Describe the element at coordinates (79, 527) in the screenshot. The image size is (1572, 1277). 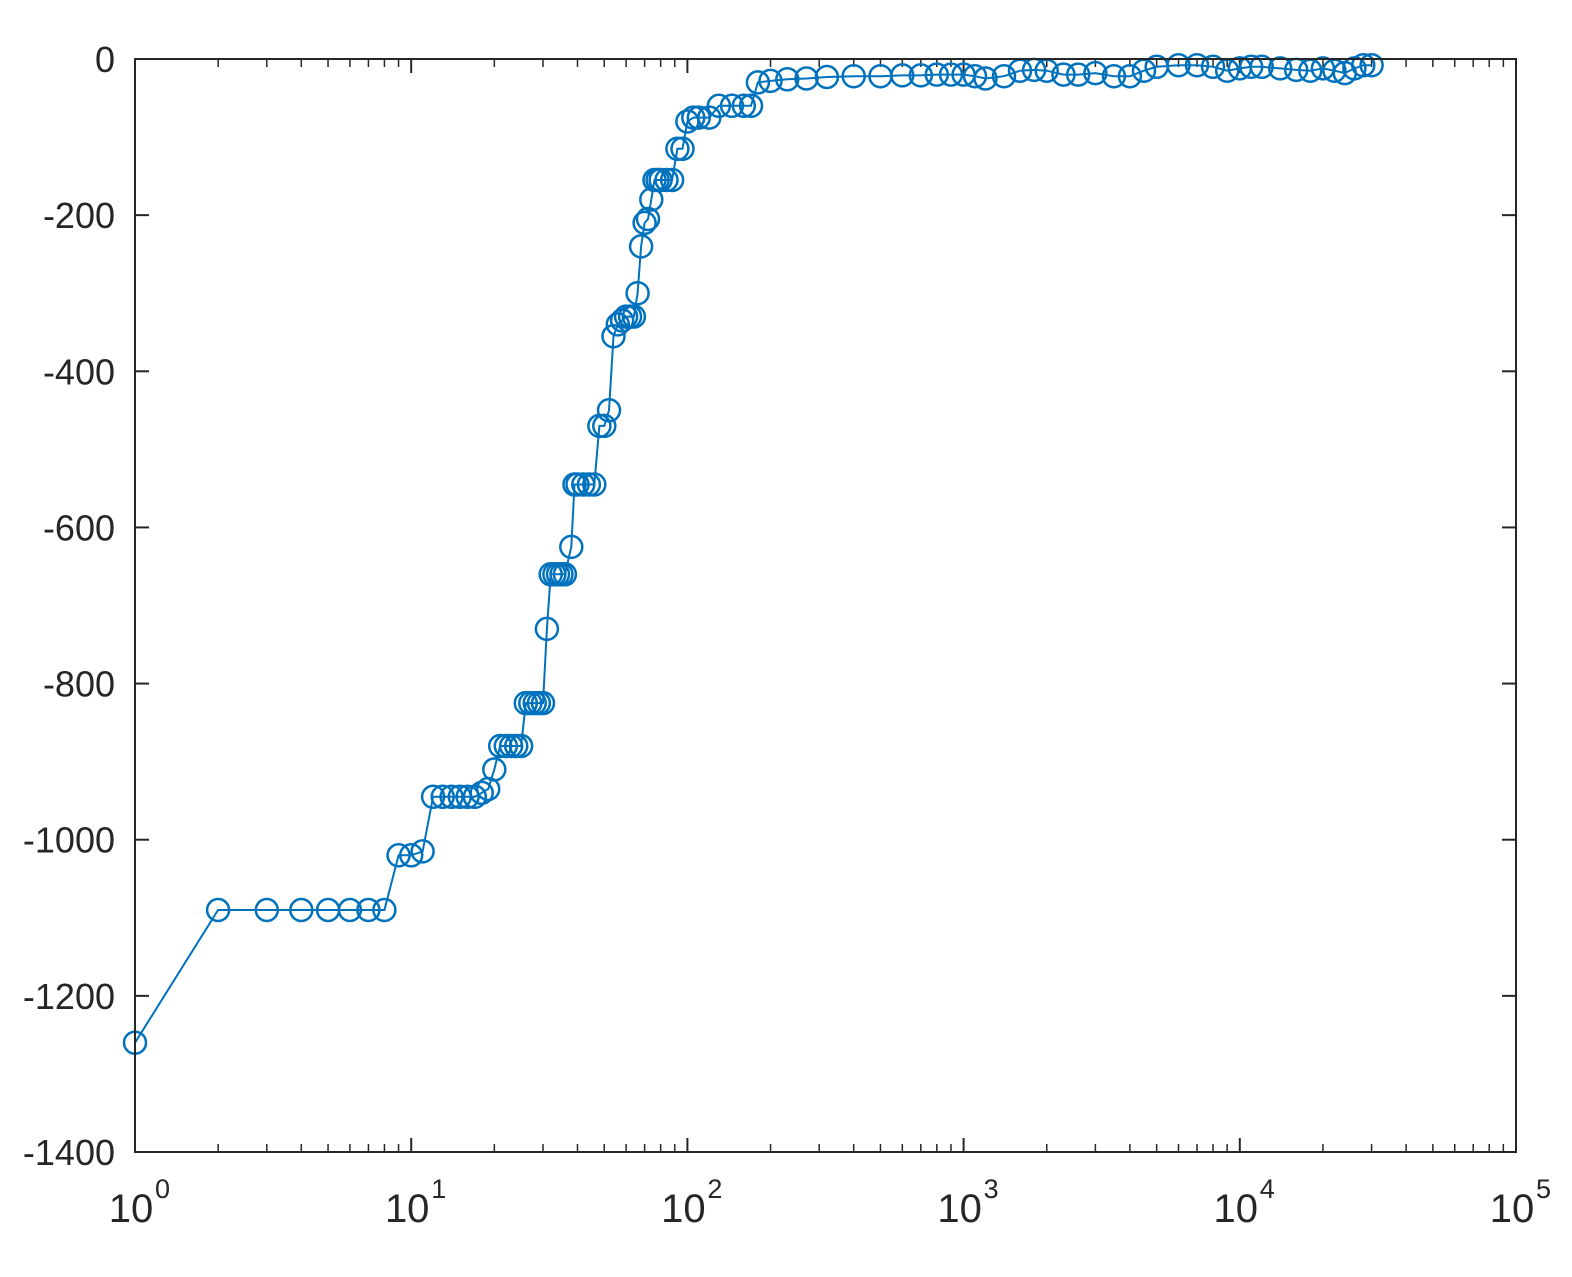
I see `y-tick-label: -600` at that location.